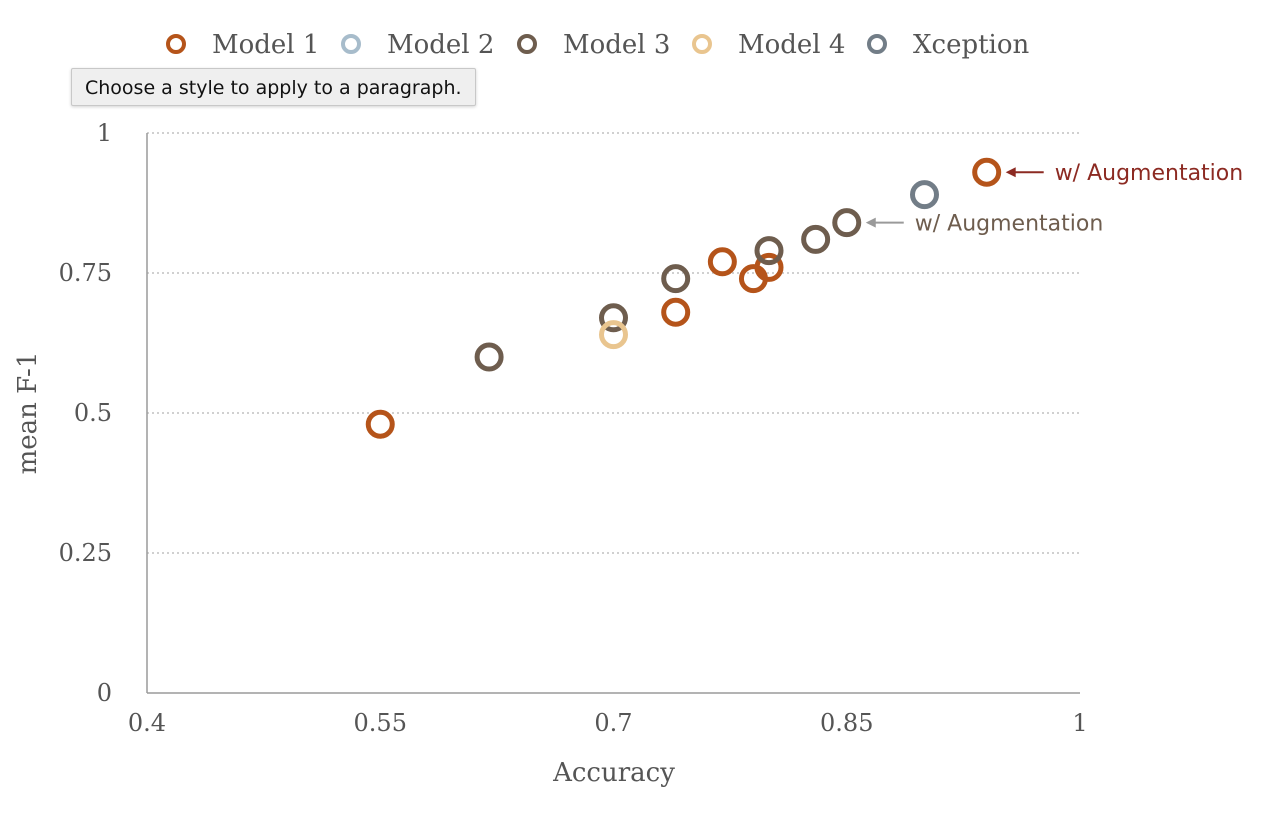 This screenshot has height=814, width=1286. What do you see at coordinates (791, 45) in the screenshot?
I see `legend-label: Model 4` at bounding box center [791, 45].